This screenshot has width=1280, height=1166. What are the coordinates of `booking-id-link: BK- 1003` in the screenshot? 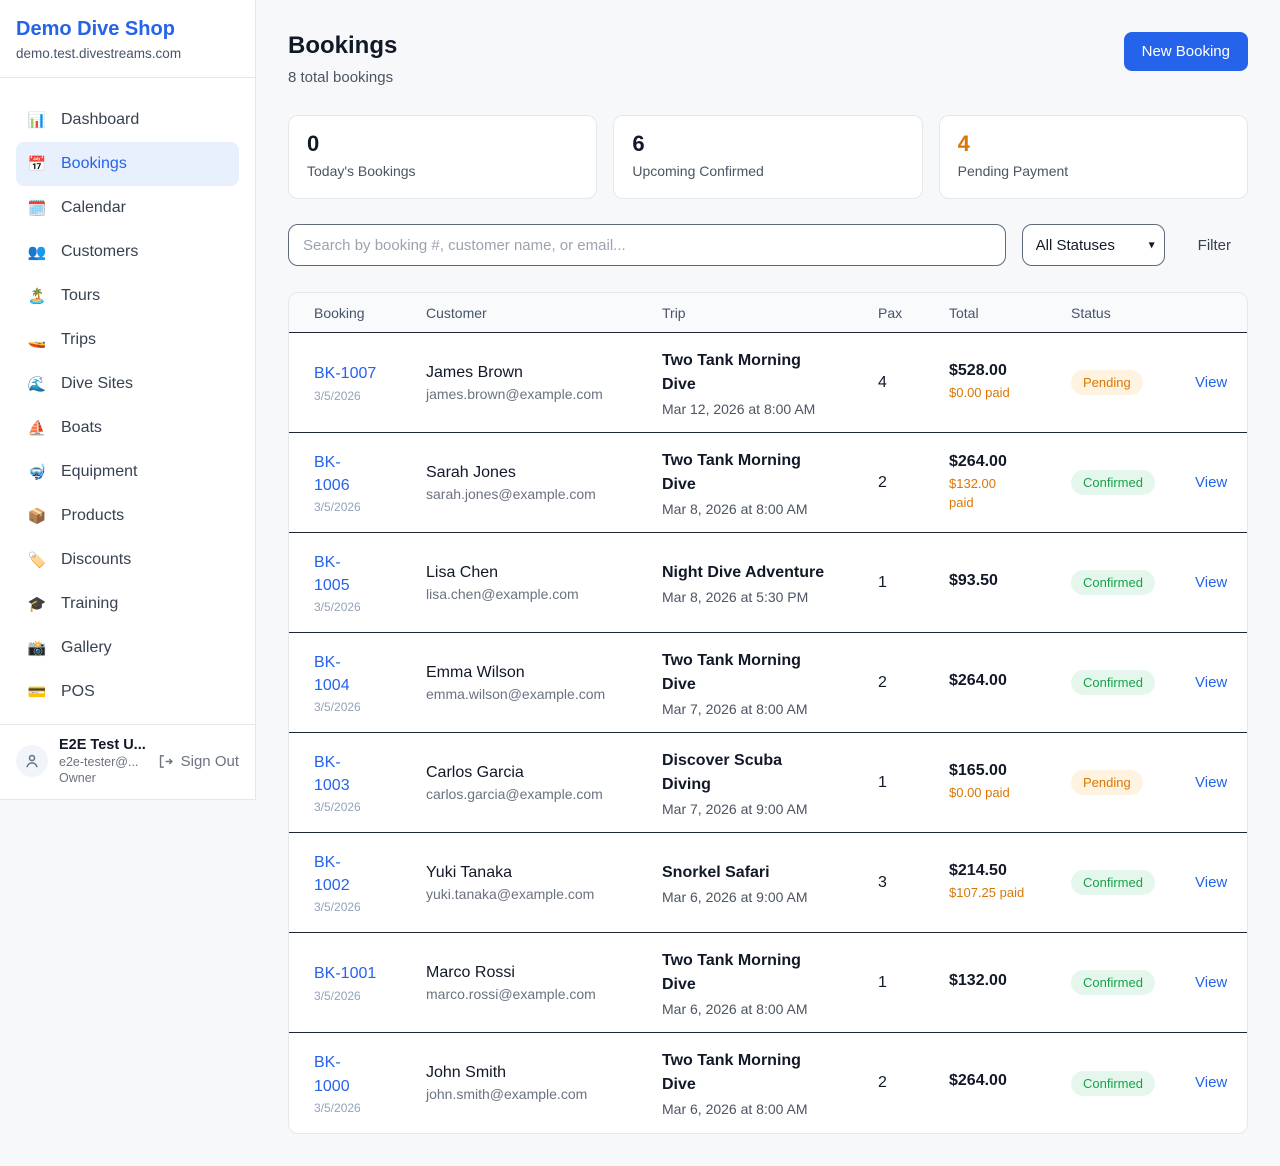 It's located at (332, 773).